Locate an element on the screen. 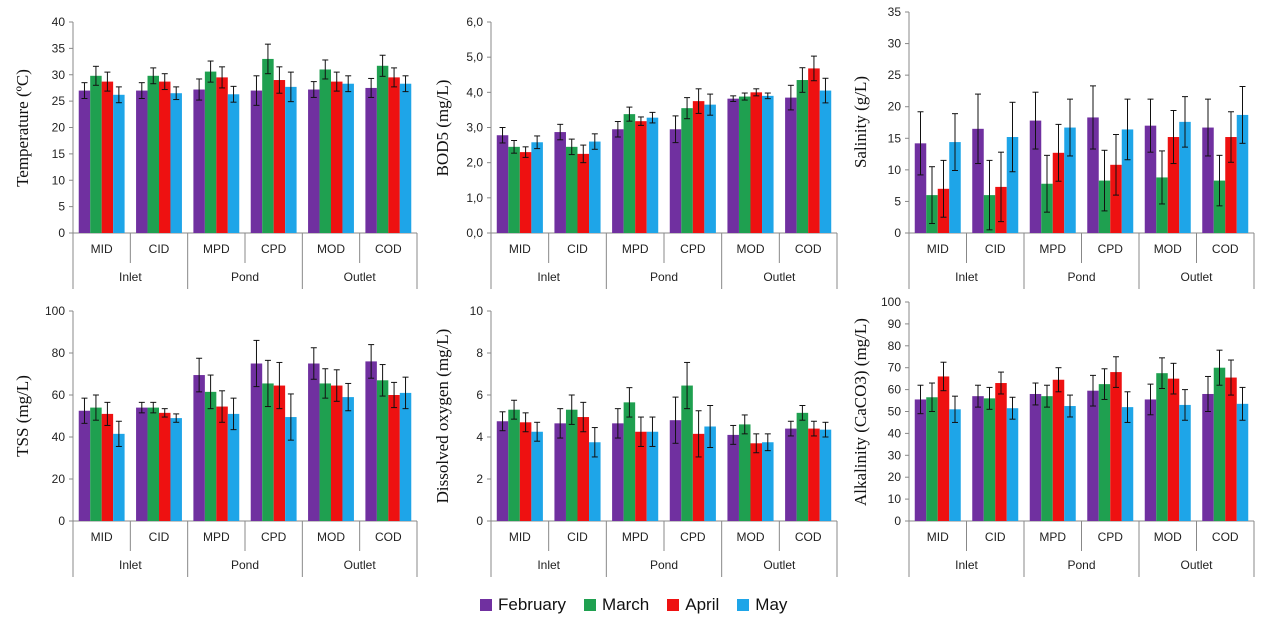 The height and width of the screenshot is (626, 1270). y-tick-label: 8 is located at coordinates (479, 353).